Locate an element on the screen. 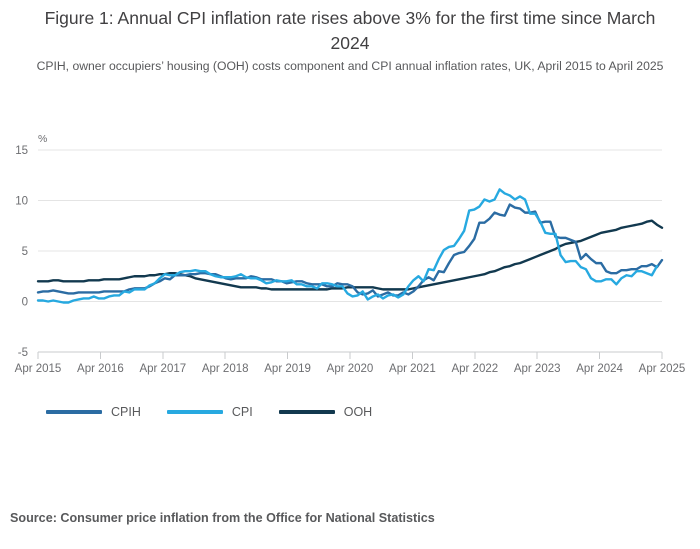 The height and width of the screenshot is (549, 700). legend-item-cpi: CPI is located at coordinates (209, 412).